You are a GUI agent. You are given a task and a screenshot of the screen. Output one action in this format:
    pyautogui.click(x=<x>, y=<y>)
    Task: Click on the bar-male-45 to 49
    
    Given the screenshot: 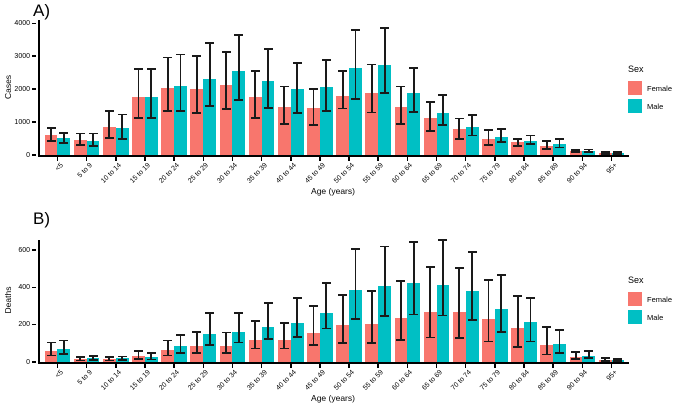 What is the action you would take?
    pyautogui.click(x=326, y=337)
    